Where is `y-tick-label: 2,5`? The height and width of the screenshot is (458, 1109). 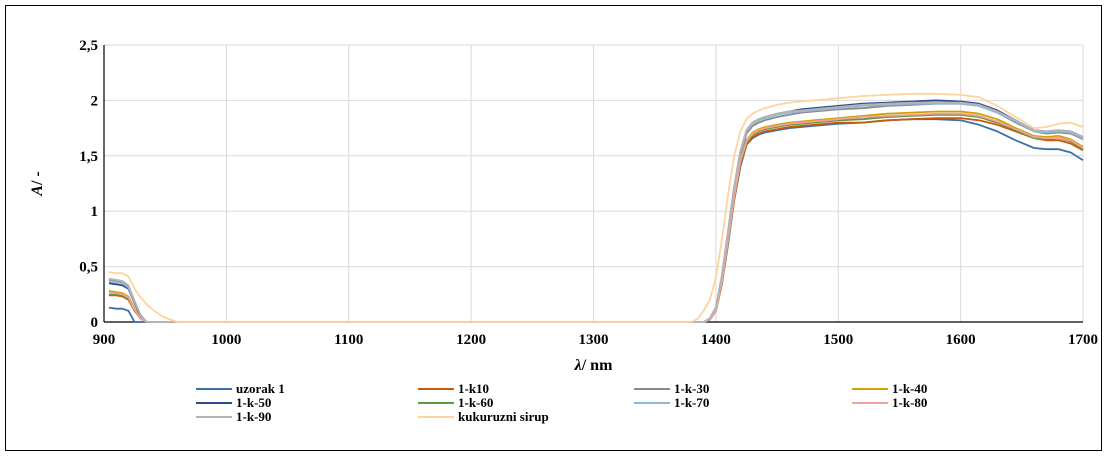 y-tick-label: 2,5 is located at coordinates (88, 46).